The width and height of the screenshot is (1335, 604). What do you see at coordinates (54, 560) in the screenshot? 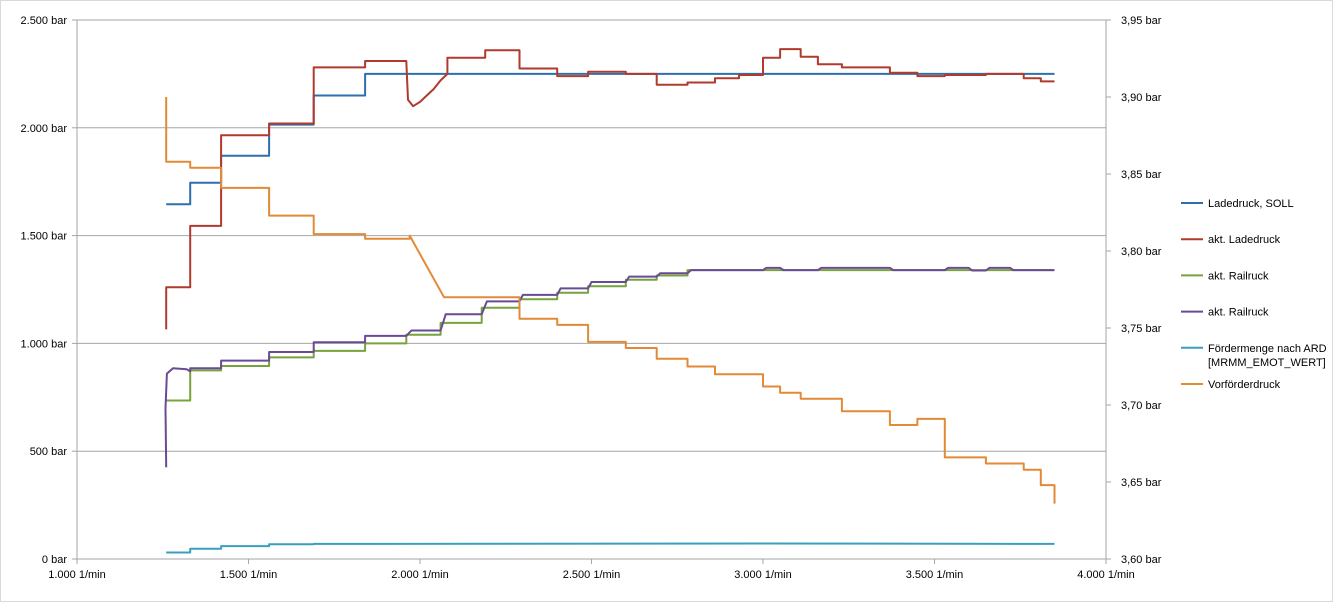
I see `y-tick-label: 0 bar` at bounding box center [54, 560].